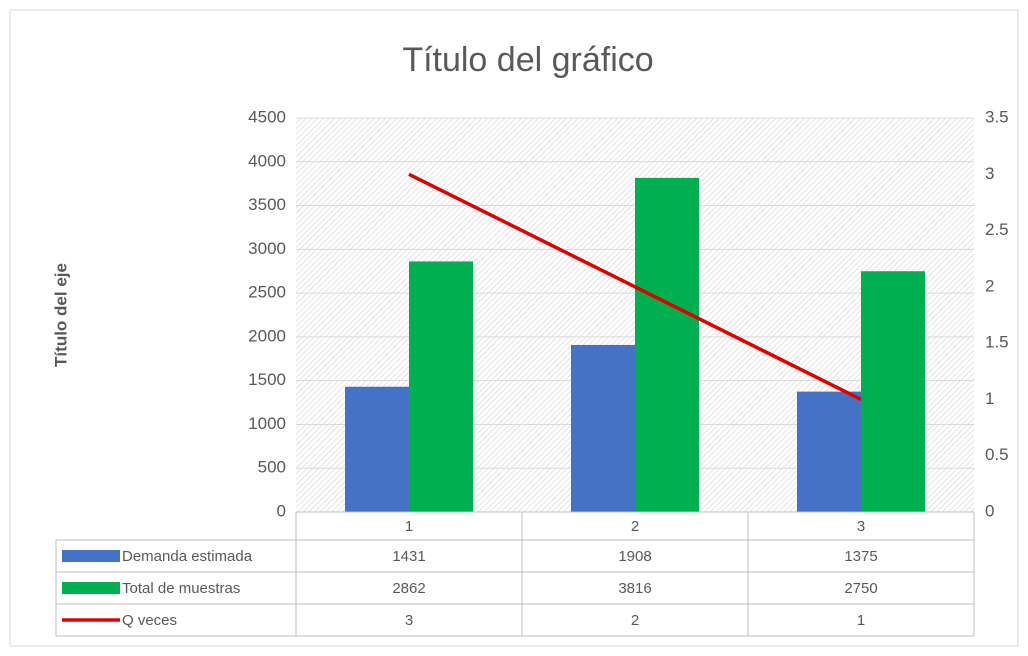 The image size is (1028, 656). Describe the element at coordinates (634, 556) in the screenshot. I see `table-value: 1908` at that location.